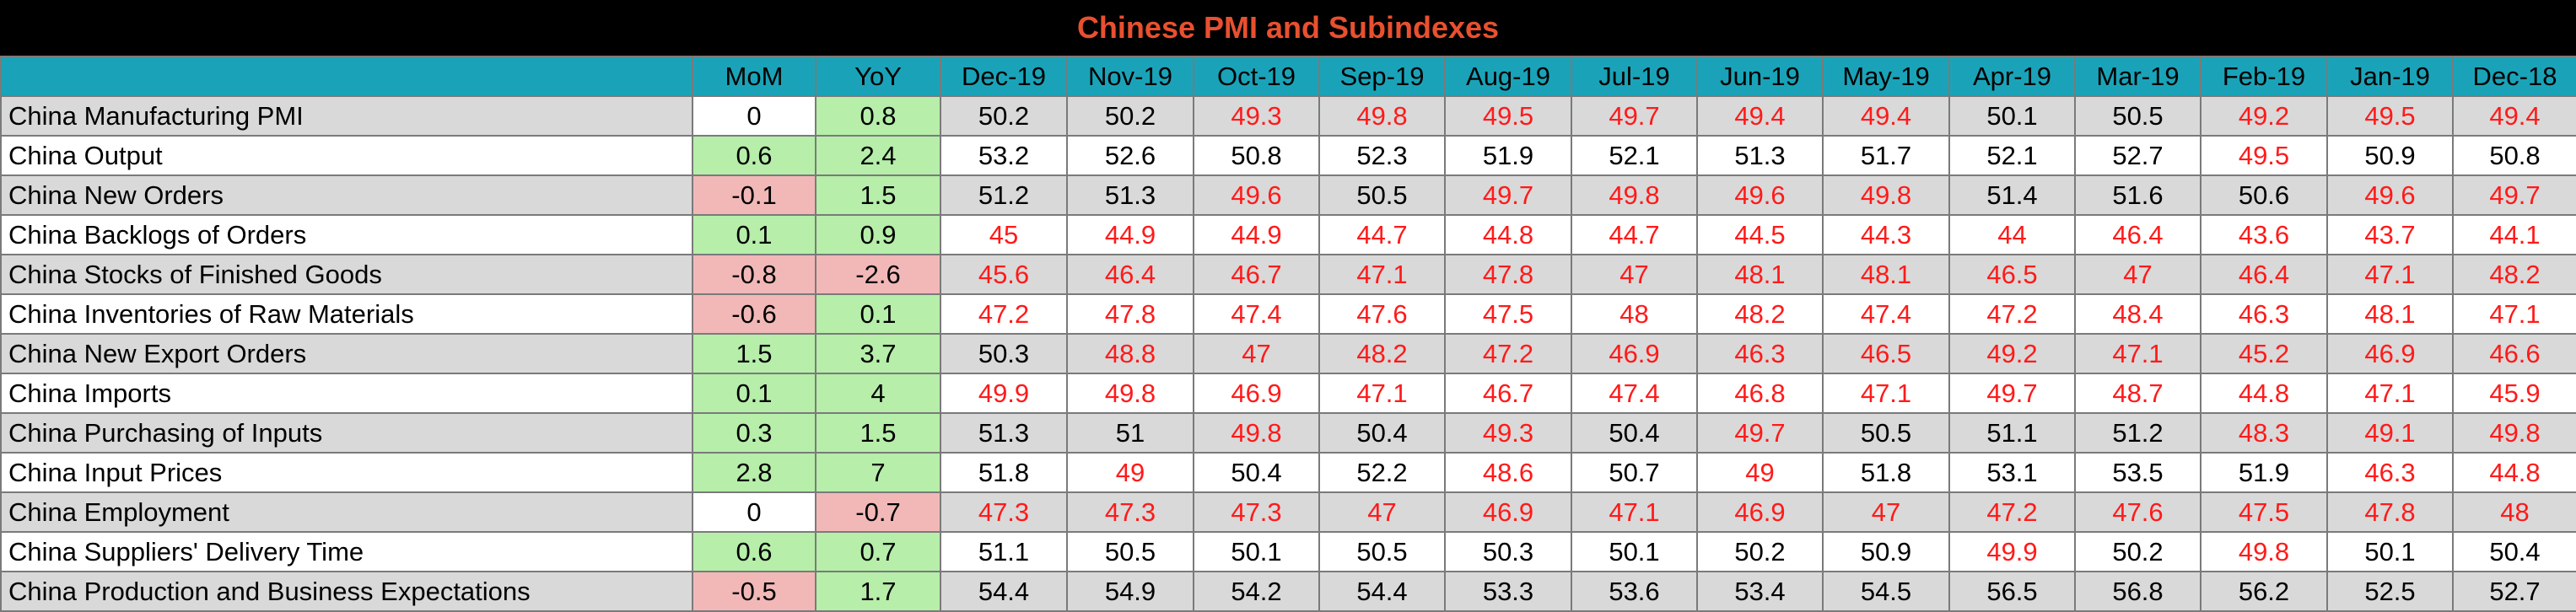 The height and width of the screenshot is (612, 2576). What do you see at coordinates (1886, 234) in the screenshot?
I see `value-cell: 44.3` at bounding box center [1886, 234].